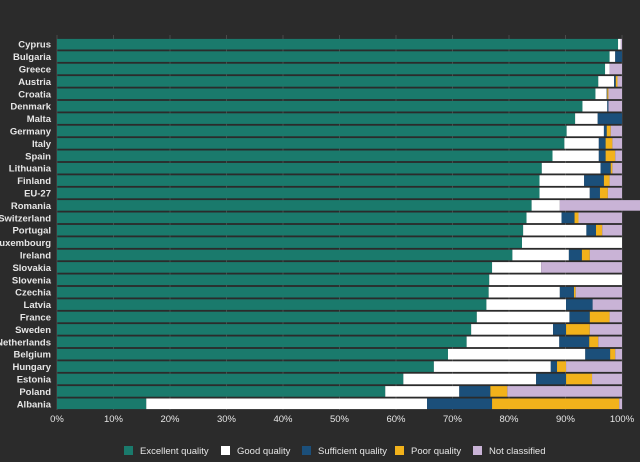  I want to click on bar-switzerland-good-quality, so click(544, 218).